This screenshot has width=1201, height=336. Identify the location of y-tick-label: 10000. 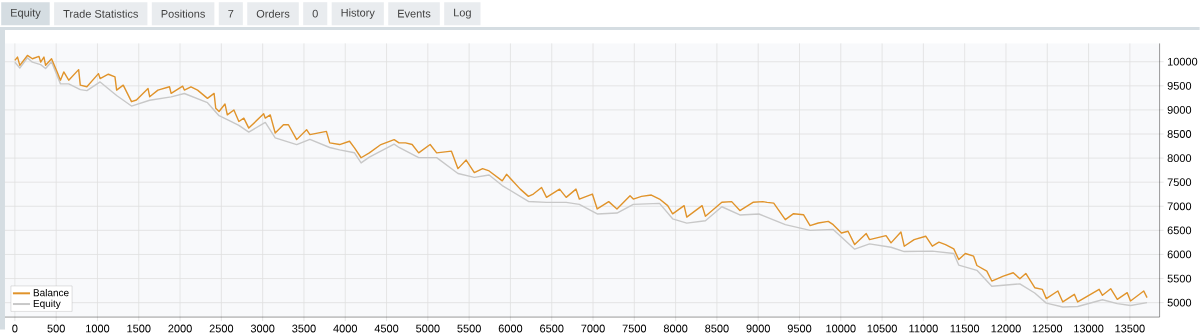
(1182, 61).